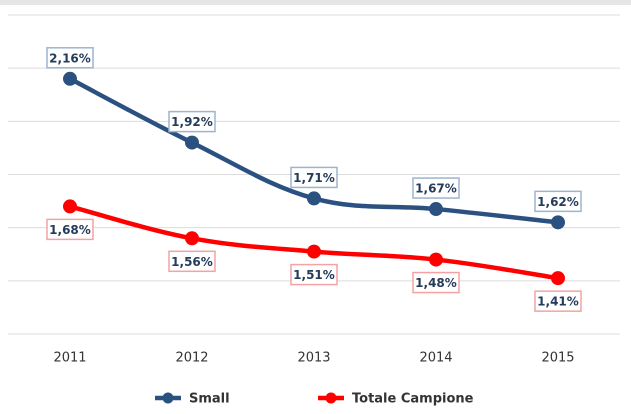  I want to click on top-strip, so click(315, 2).